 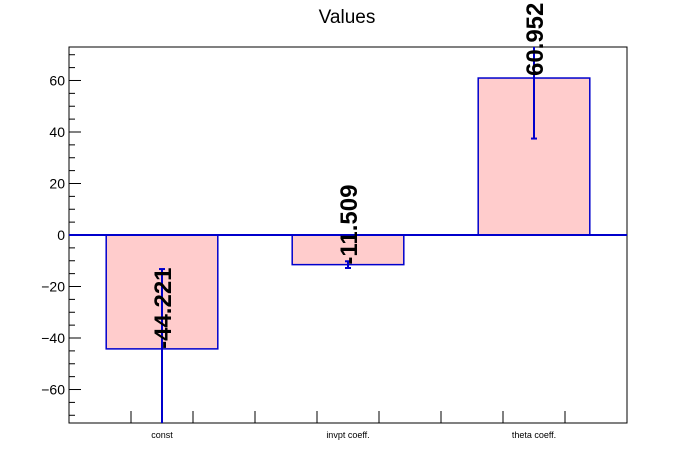 I want to click on y-tick-label: 40, so click(x=57, y=132).